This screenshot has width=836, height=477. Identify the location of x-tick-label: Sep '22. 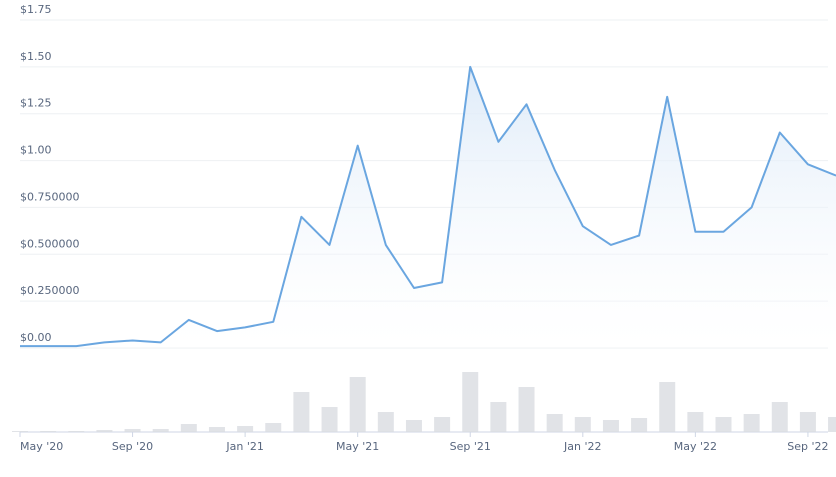
(807, 446).